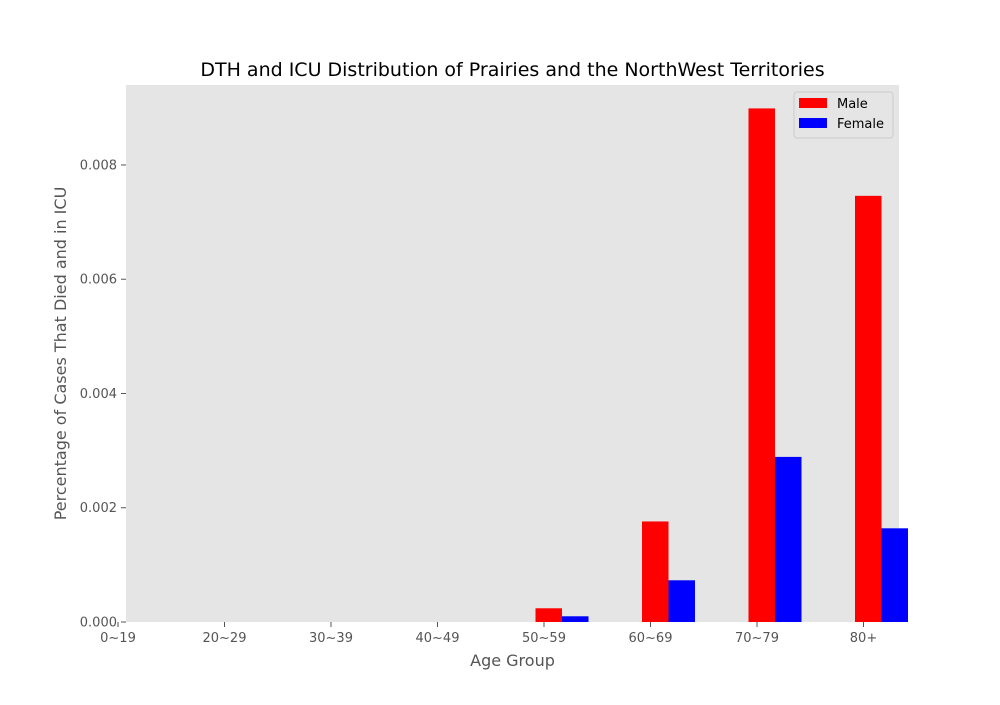 The height and width of the screenshot is (705, 1000). What do you see at coordinates (894, 575) in the screenshot?
I see `bar-female-80+` at bounding box center [894, 575].